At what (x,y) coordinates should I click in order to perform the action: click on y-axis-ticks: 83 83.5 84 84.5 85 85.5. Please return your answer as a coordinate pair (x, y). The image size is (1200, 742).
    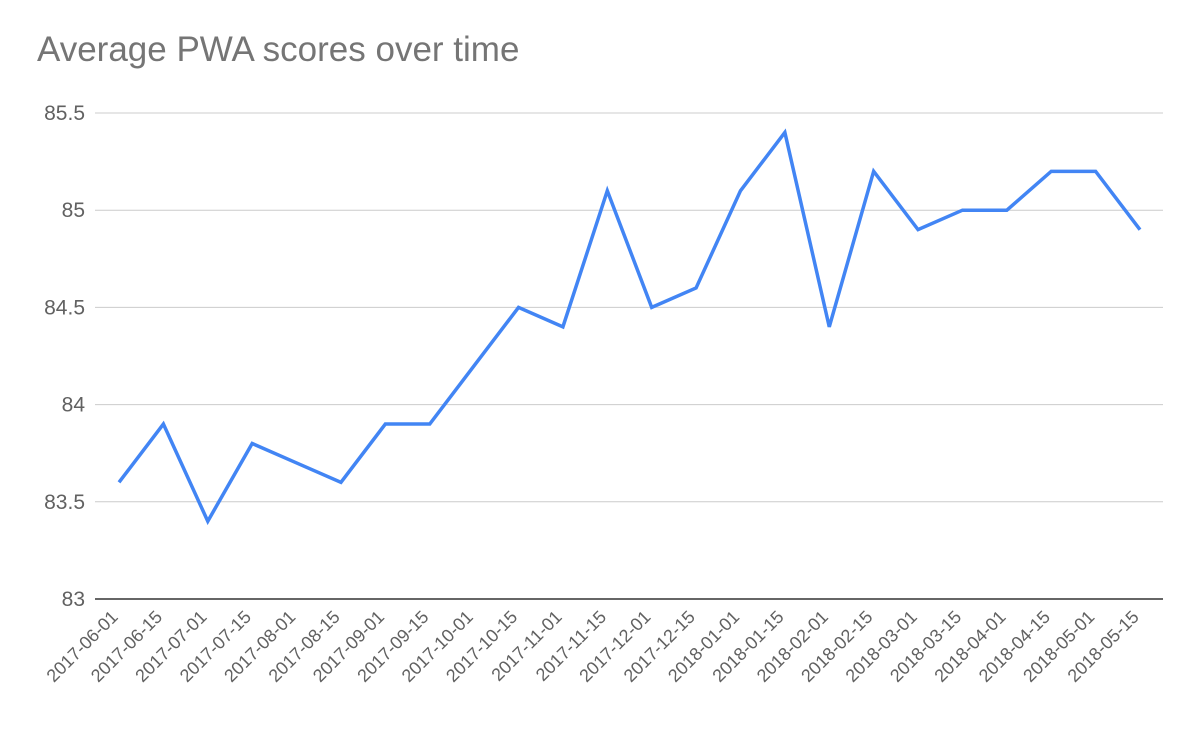
    Looking at the image, I should click on (64, 356).